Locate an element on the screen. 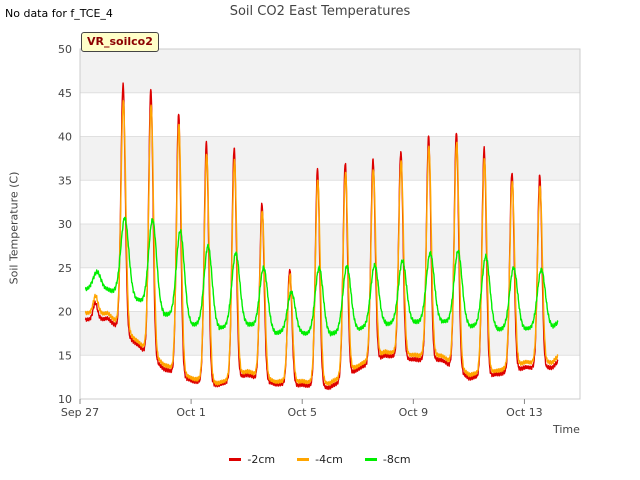 This screenshot has width=640, height=480. legend-label: -2cm is located at coordinates (261, 459).